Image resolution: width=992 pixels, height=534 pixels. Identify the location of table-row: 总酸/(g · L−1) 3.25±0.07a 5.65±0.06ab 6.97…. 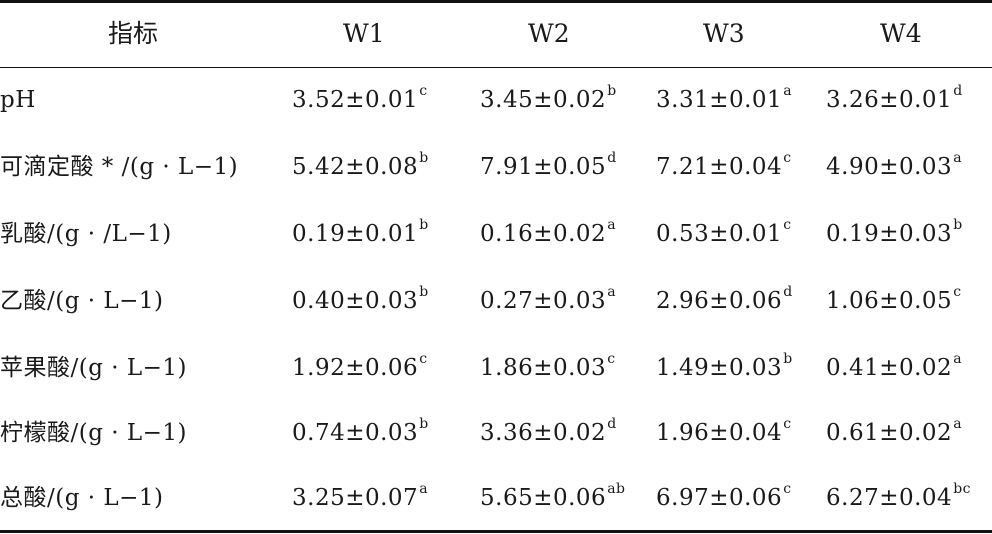
(496, 498).